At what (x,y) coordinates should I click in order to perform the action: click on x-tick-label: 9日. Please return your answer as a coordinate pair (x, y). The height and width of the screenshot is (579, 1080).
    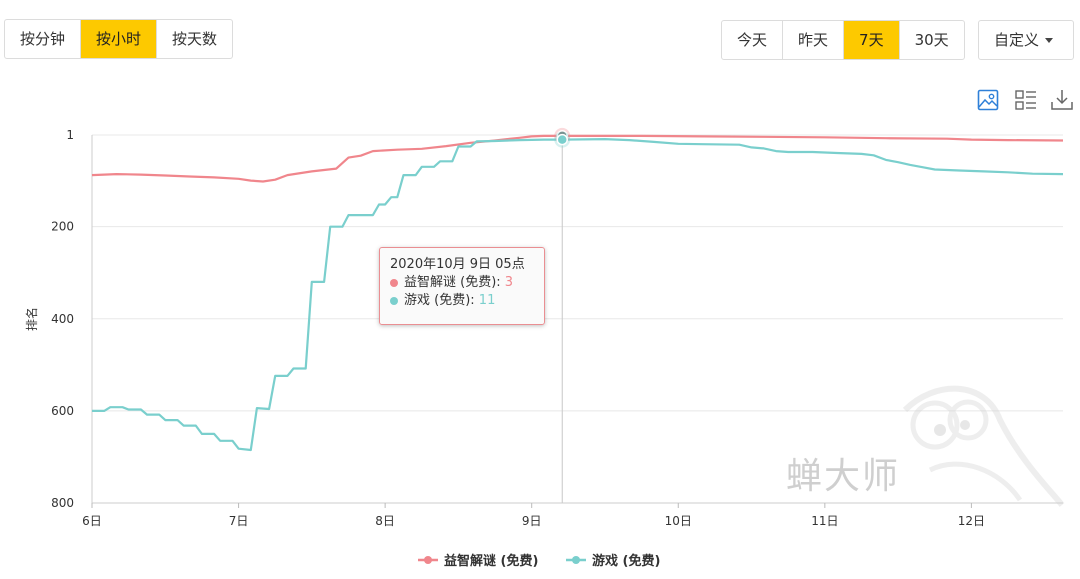
    Looking at the image, I should click on (532, 521).